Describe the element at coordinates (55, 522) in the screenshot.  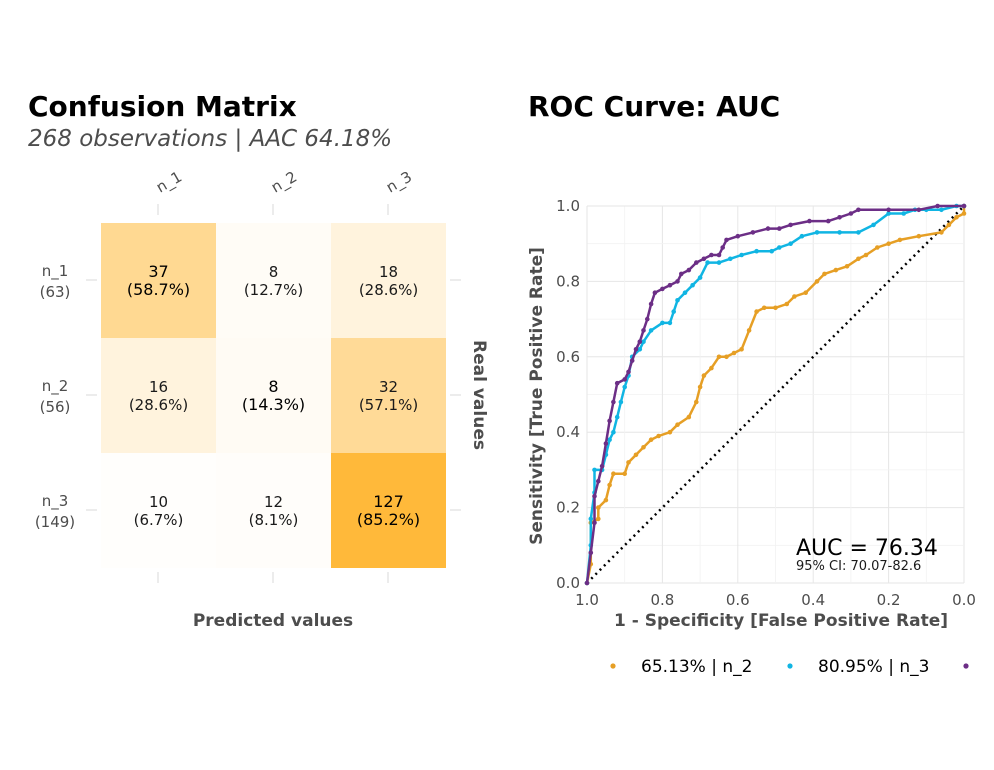
I see `cm-row-total: (149)` at that location.